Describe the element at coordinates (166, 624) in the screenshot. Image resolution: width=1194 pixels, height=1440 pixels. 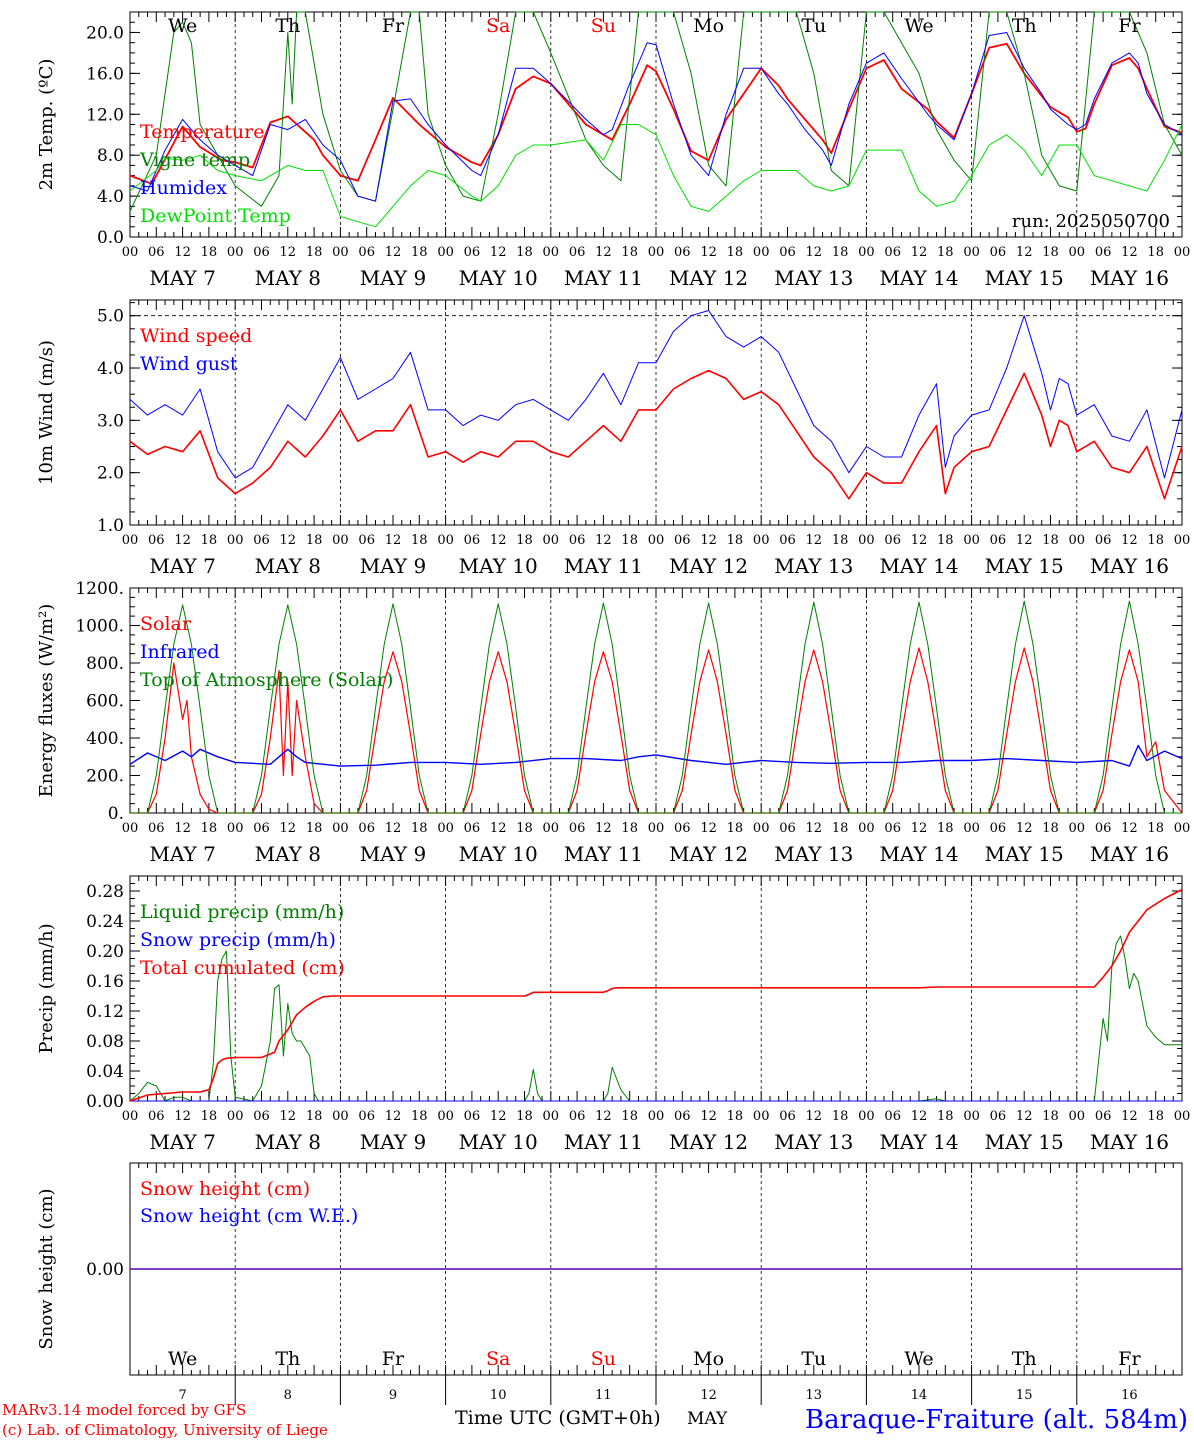
I see `legend-entry: Solar` at that location.